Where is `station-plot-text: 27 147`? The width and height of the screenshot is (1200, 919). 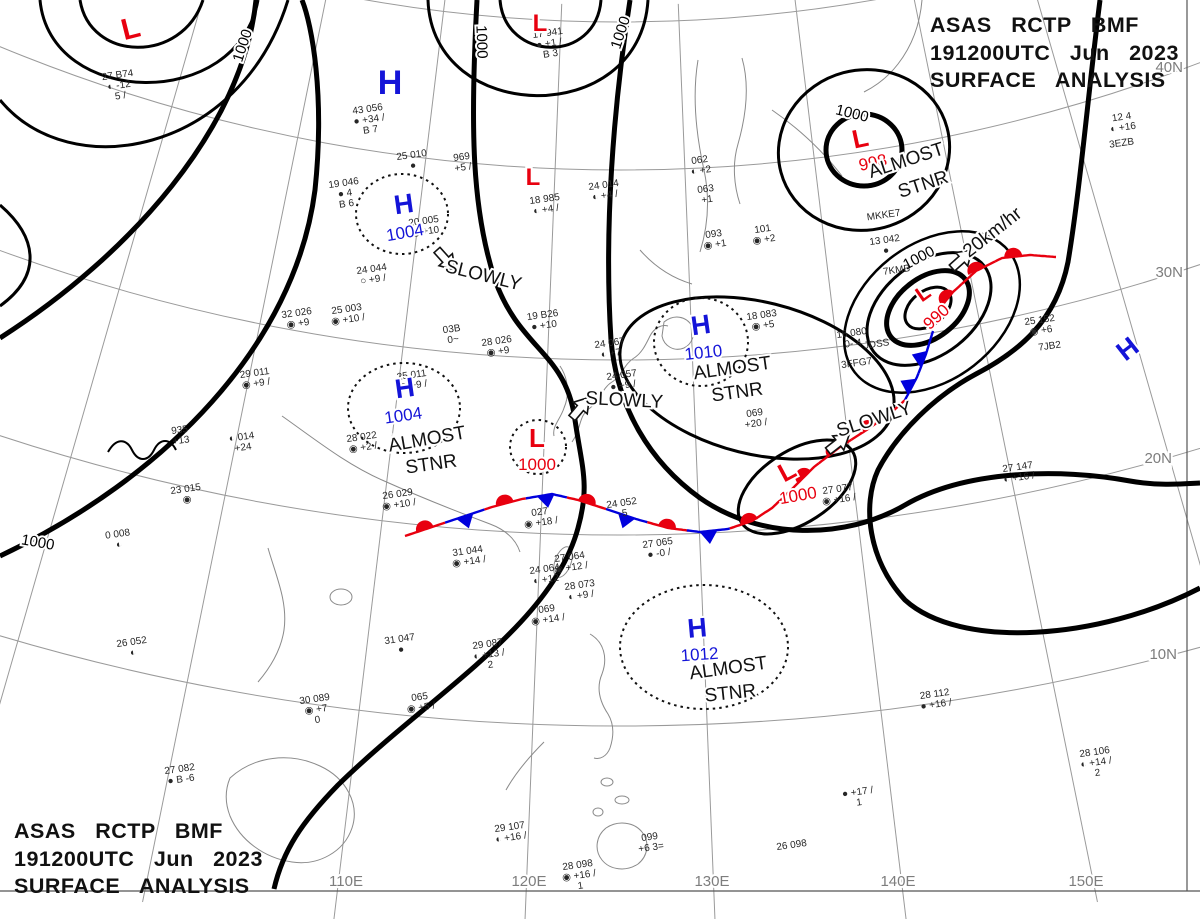 station-plot-text: 27 147 is located at coordinates (1018, 467).